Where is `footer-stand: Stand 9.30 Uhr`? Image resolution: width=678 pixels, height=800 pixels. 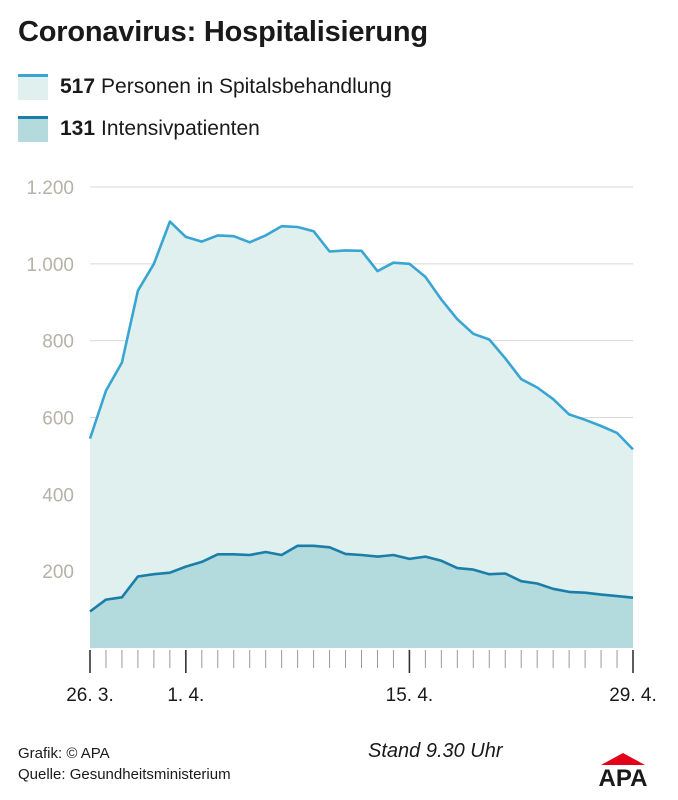 footer-stand: Stand 9.30 Uhr is located at coordinates (435, 751).